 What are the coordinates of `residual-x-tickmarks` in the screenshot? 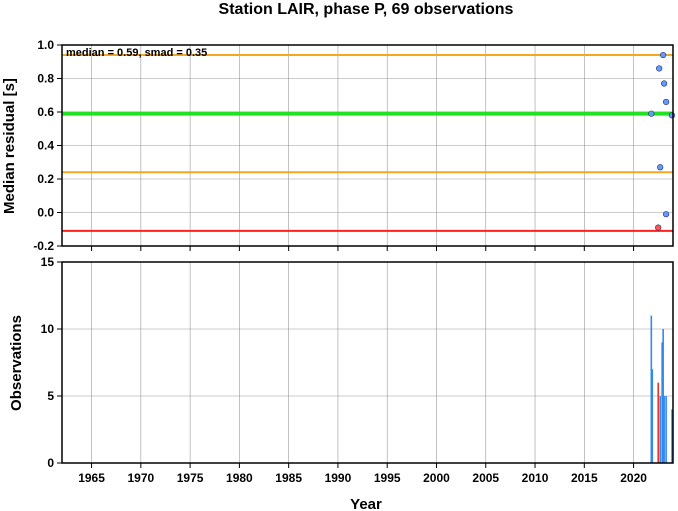 It's located at (363, 248).